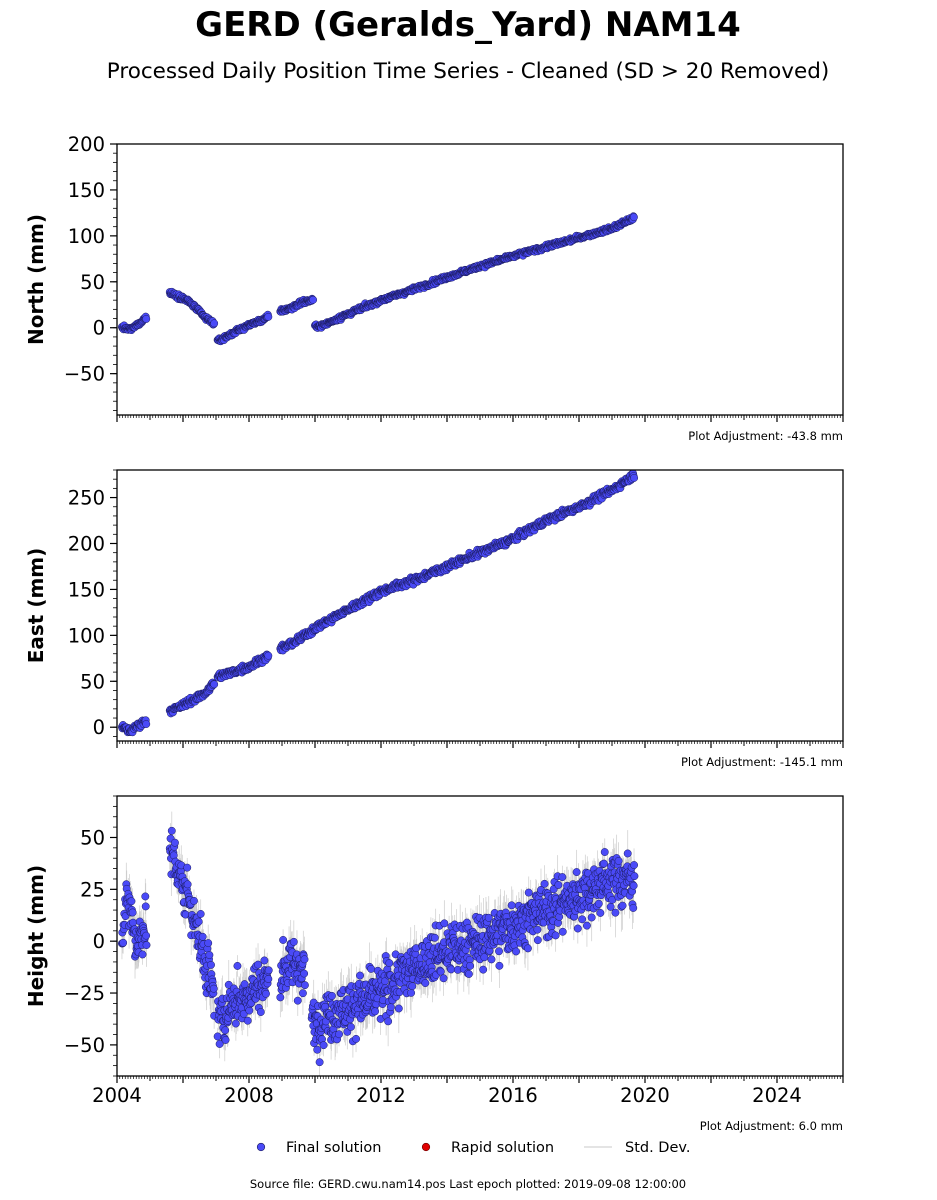 The height and width of the screenshot is (1200, 937). Describe the element at coordinates (86, 236) in the screenshot. I see `y-tick-label: 100` at that location.